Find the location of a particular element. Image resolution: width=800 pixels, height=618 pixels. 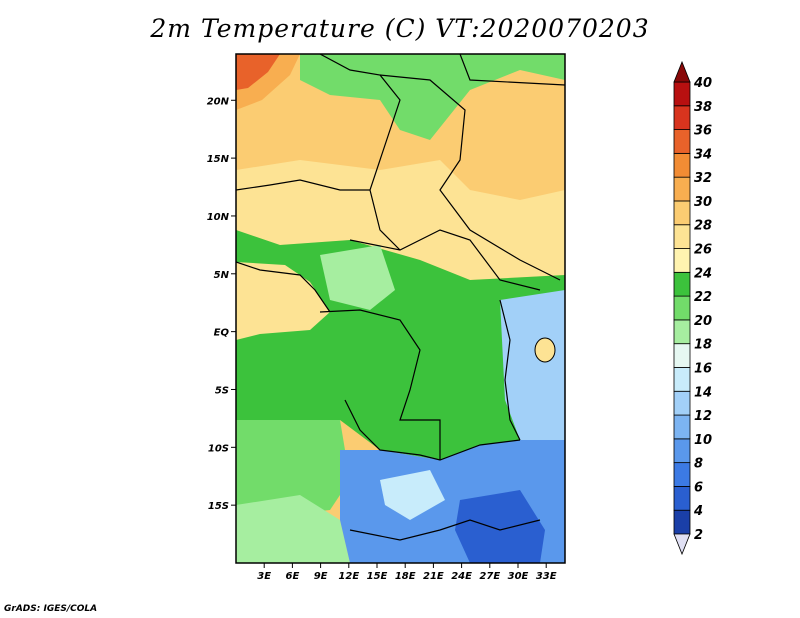

colorbar-label: 40 is located at coordinates (702, 83).